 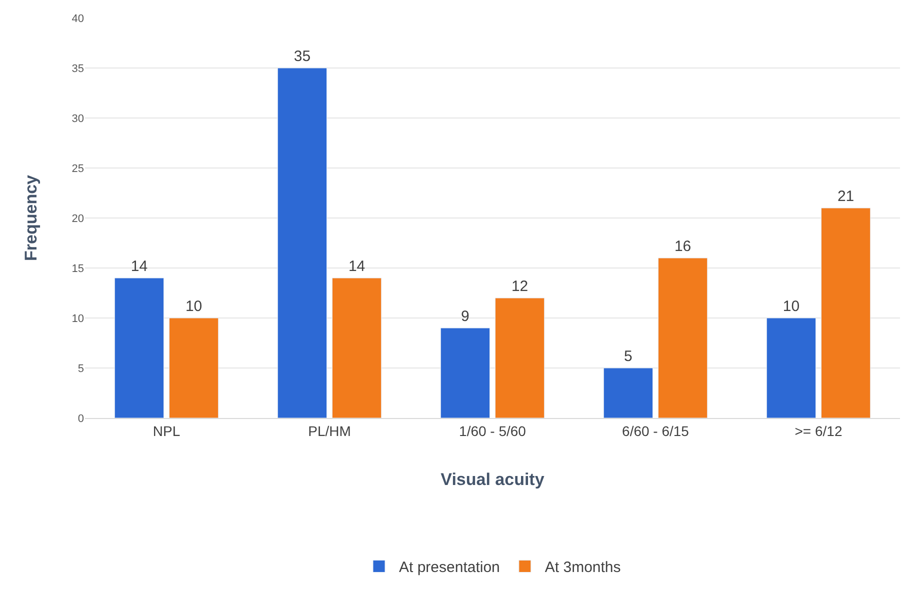 I want to click on x-tick-label: PL/HM, so click(x=329, y=430).